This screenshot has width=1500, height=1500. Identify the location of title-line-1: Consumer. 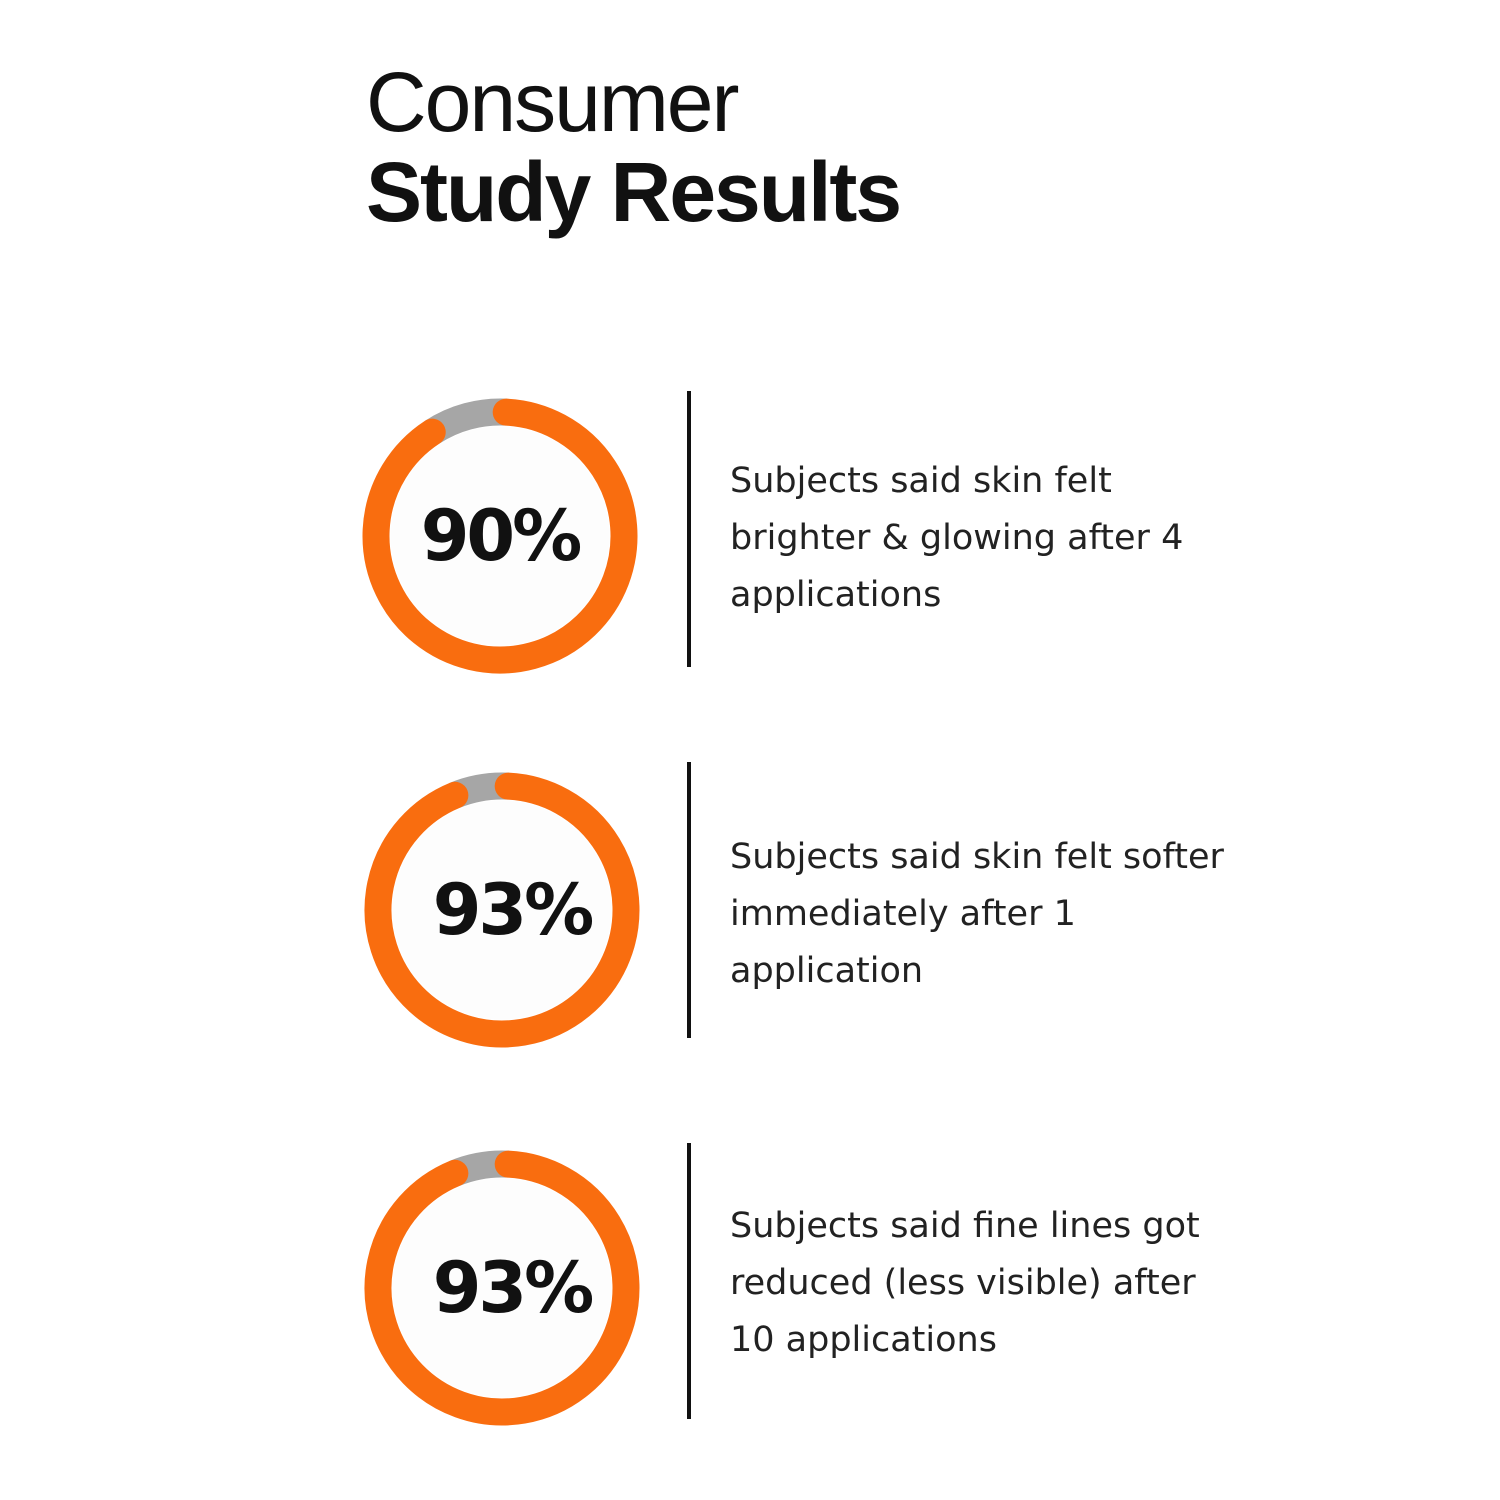
(552, 102).